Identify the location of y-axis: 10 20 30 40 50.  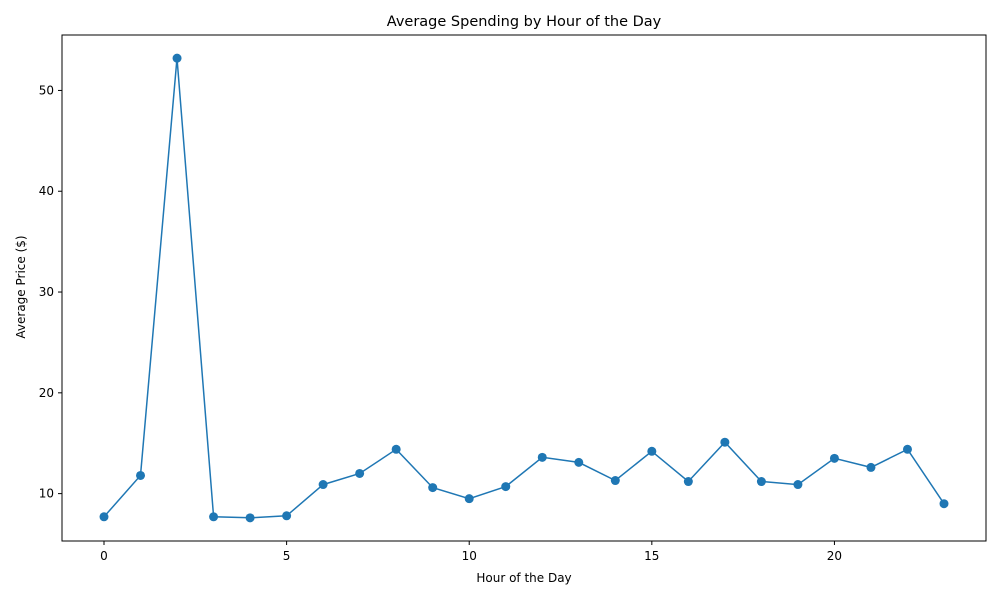
(50, 292).